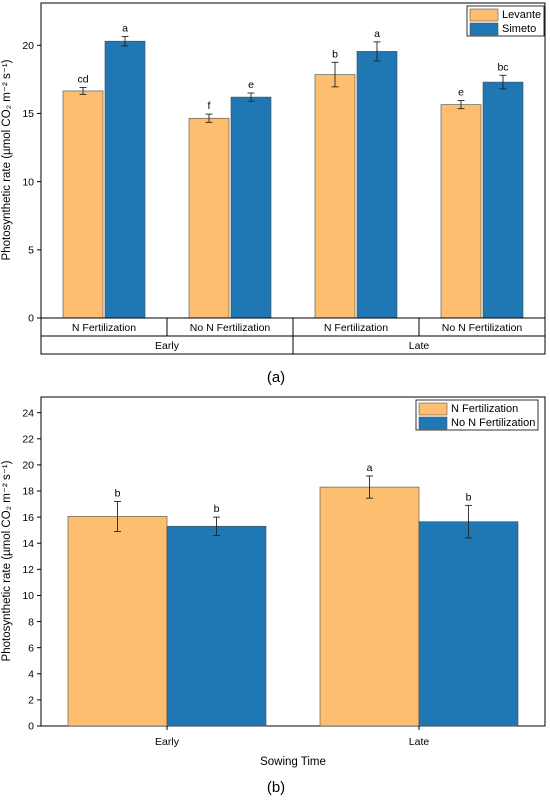  Describe the element at coordinates (28, 518) in the screenshot. I see `y-tick-label: 16` at that location.